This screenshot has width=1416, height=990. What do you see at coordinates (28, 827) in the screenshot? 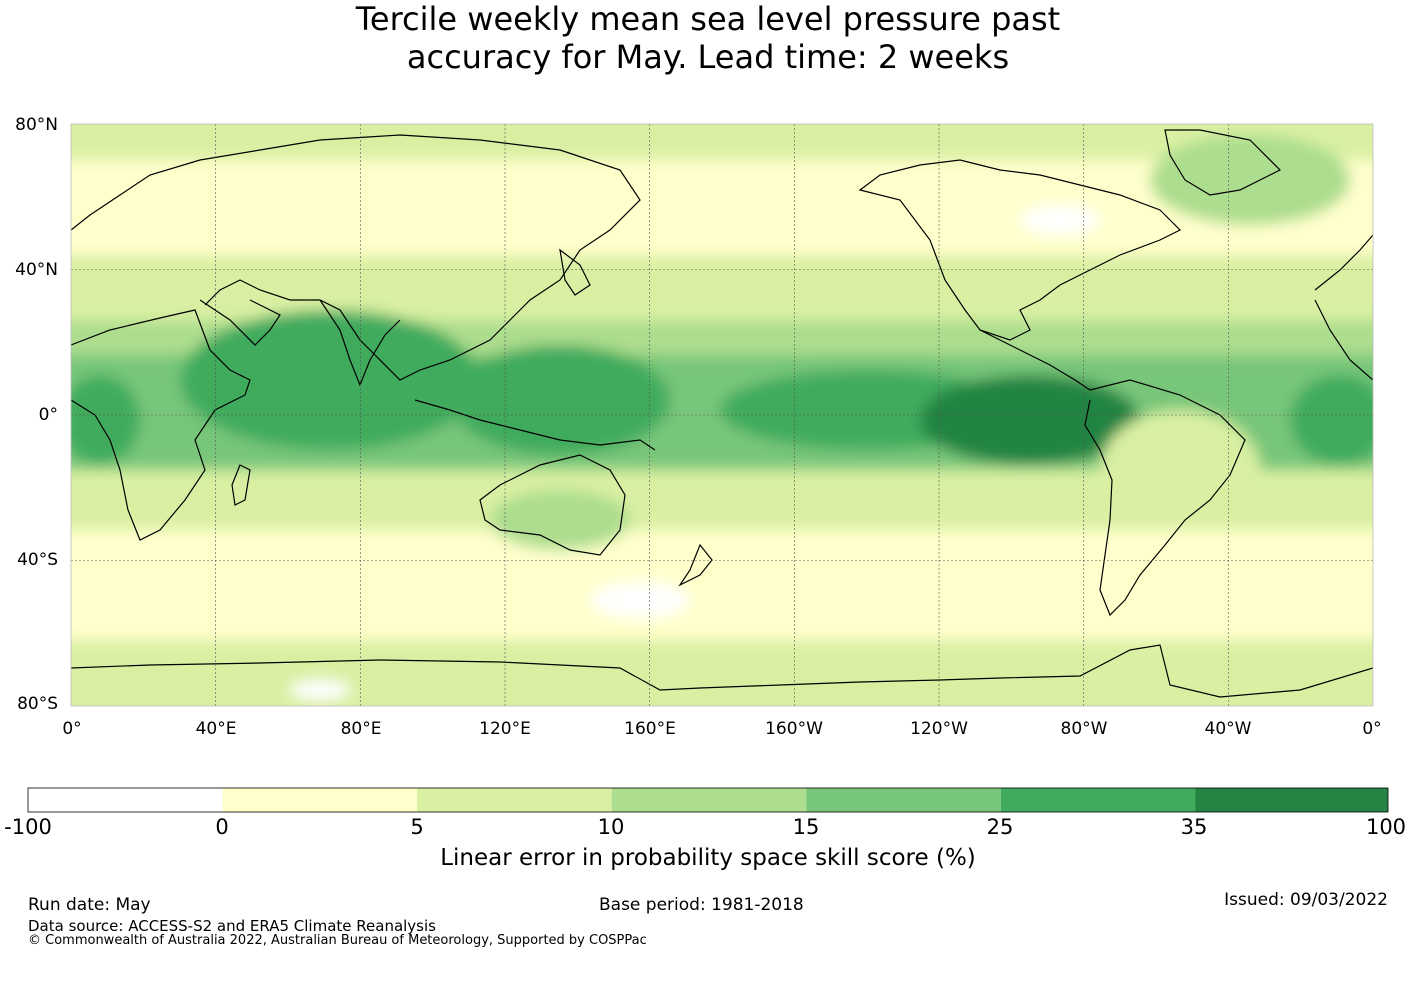
I see `colorbar-tick: -100` at bounding box center [28, 827].